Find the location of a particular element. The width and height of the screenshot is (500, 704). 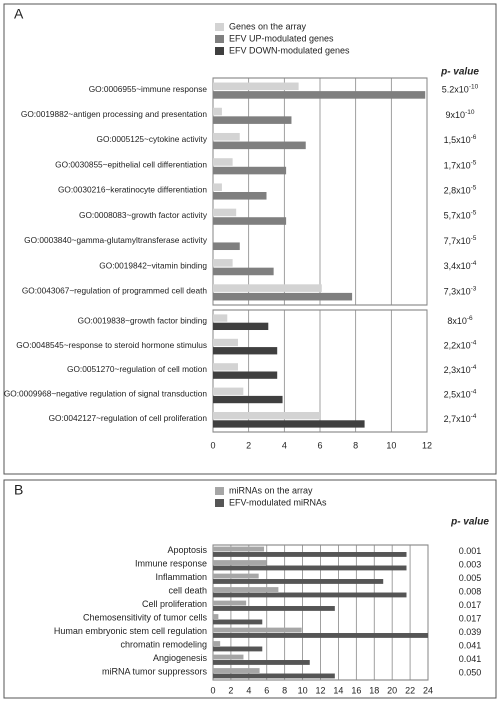

category-label: GO:0005125~cytokine activity is located at coordinates (152, 139).